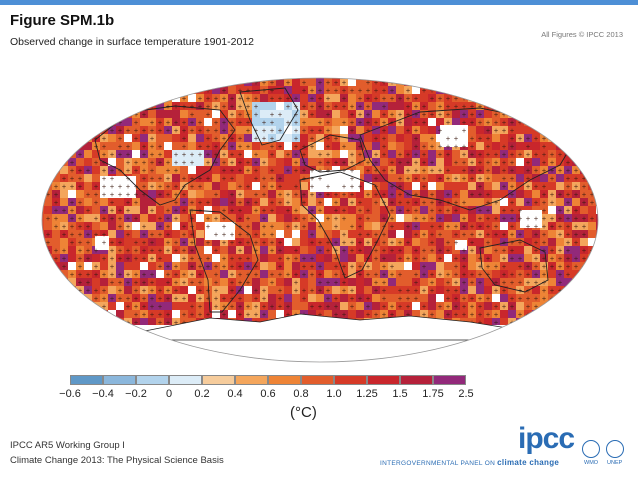 The width and height of the screenshot is (638, 479). Describe the element at coordinates (220, 231) in the screenshot. I see `no-data-patch` at that location.